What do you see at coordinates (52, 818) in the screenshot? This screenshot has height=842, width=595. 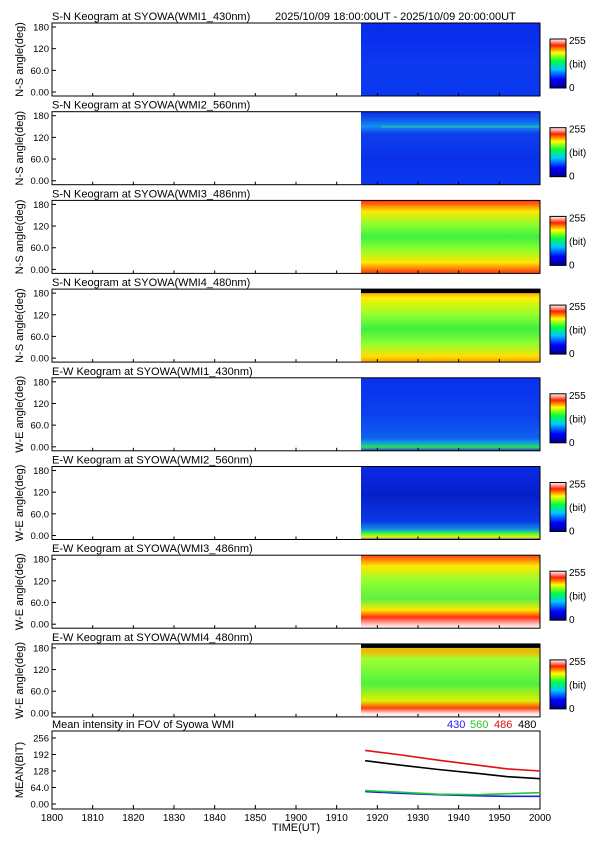 I see `x-tick-label: 1800` at bounding box center [52, 818].